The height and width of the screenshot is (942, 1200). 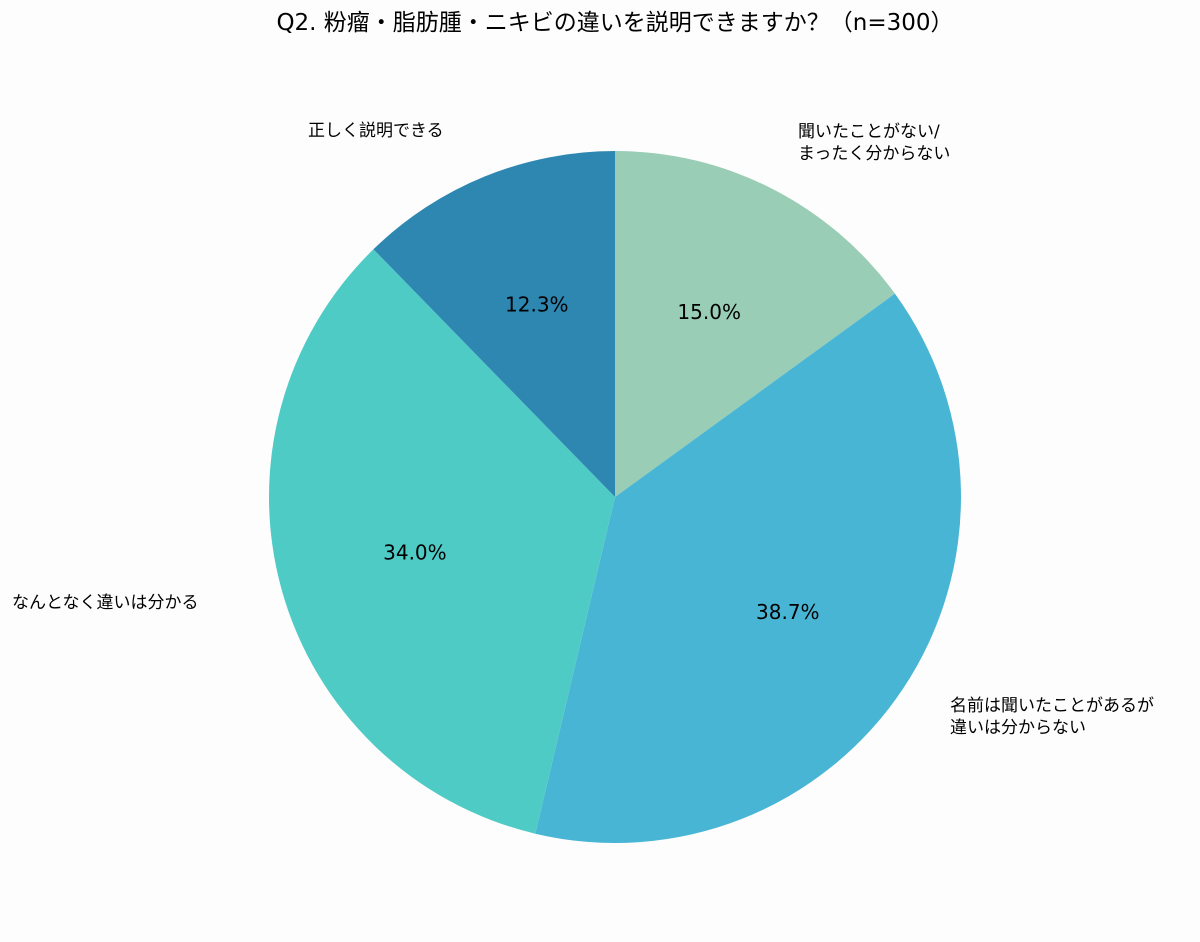 I want to click on slice-category-label: なんとなく違いは分かる, so click(x=105, y=603).